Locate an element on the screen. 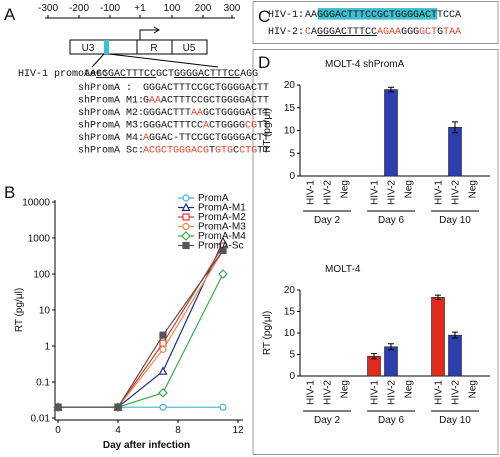 This screenshot has height=457, width=500. coordinate-label: 100 is located at coordinates (172, 8).